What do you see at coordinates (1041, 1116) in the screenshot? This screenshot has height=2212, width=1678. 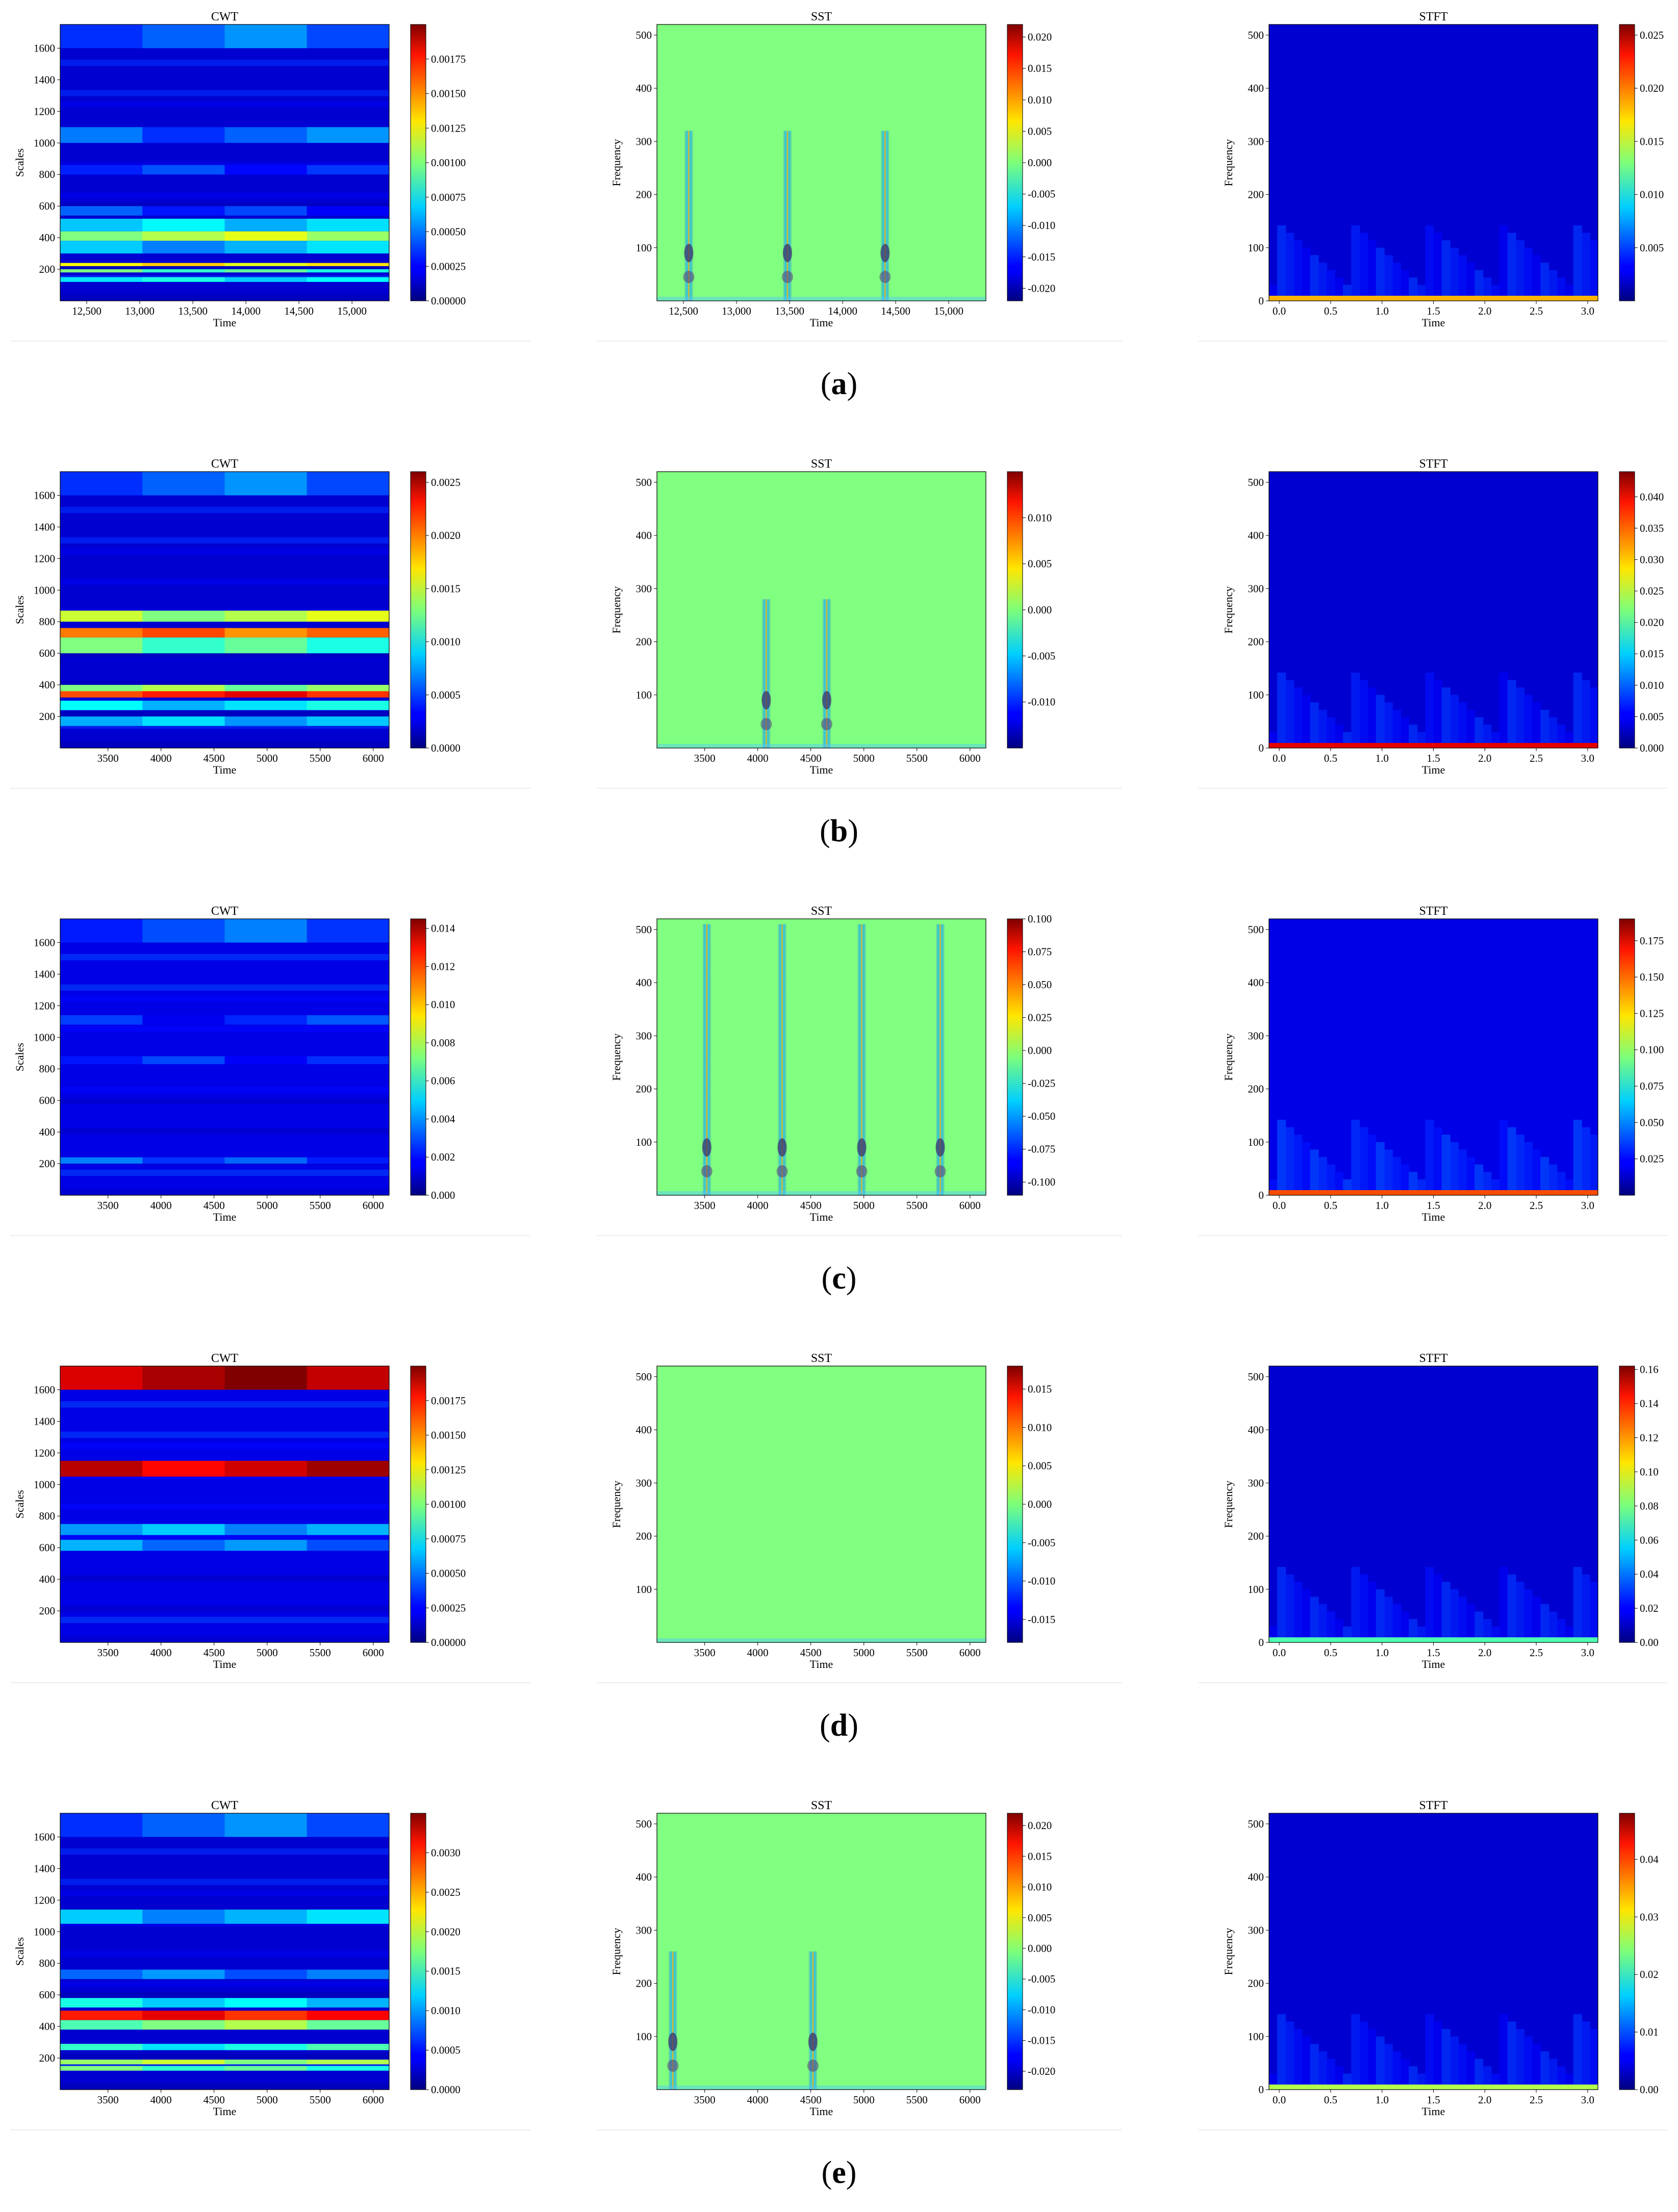 I see `colorbar-tick-label: -0.050` at bounding box center [1041, 1116].